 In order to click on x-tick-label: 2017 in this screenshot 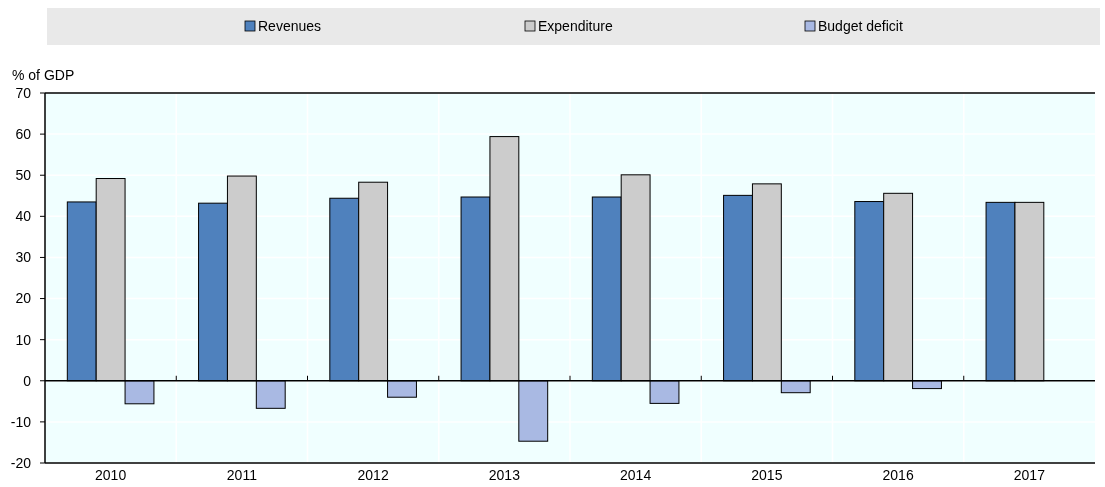, I will do `click(1029, 475)`.